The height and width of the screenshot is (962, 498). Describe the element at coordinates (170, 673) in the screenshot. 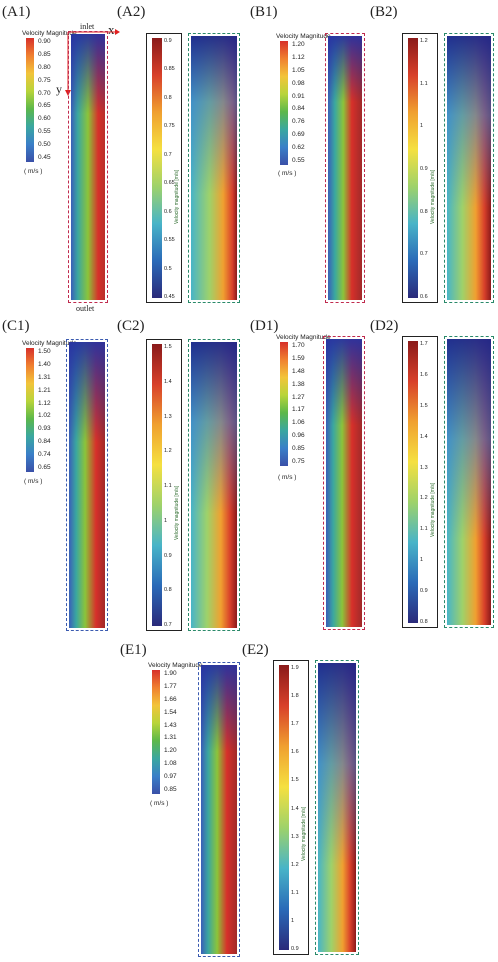

I see `tick-label: 1.90` at that location.